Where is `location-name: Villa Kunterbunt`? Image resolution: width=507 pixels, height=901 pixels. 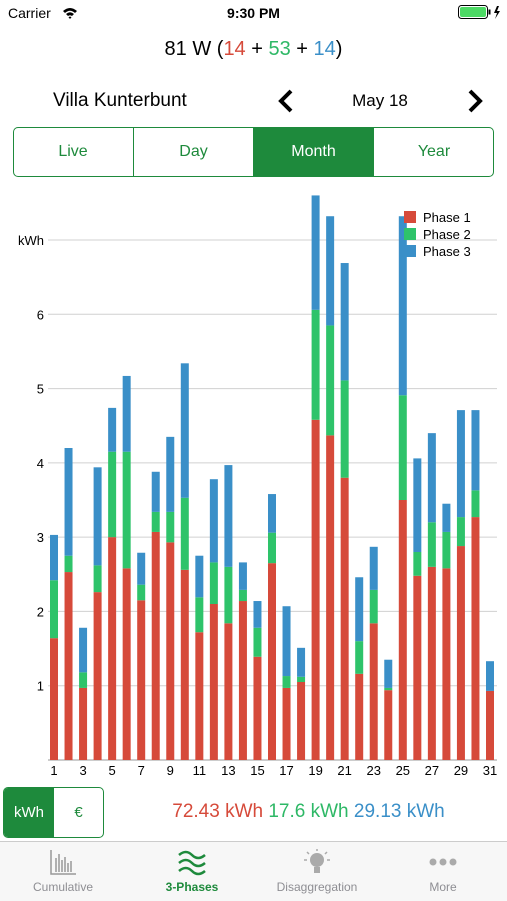
location-name: Villa Kunterbunt is located at coordinates (120, 100).